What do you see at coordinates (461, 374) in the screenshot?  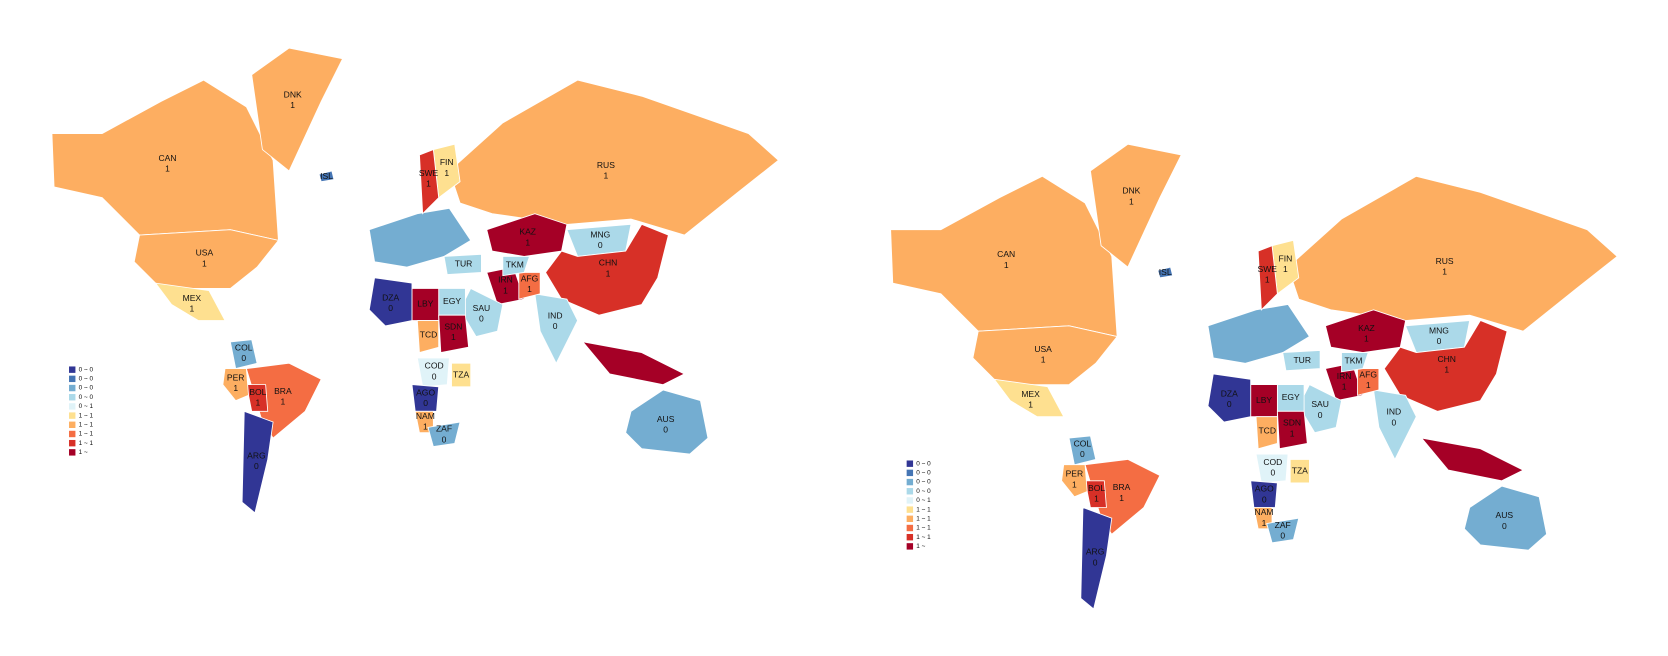 I see `country-code: TZA` at bounding box center [461, 374].